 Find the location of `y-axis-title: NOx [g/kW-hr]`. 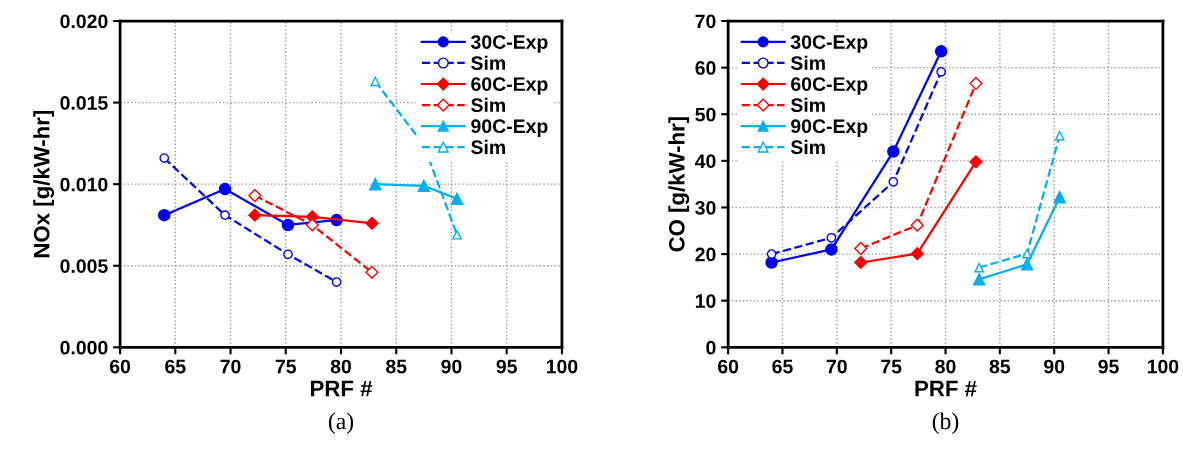

y-axis-title: NOx [g/kW-hr] is located at coordinates (44, 184).